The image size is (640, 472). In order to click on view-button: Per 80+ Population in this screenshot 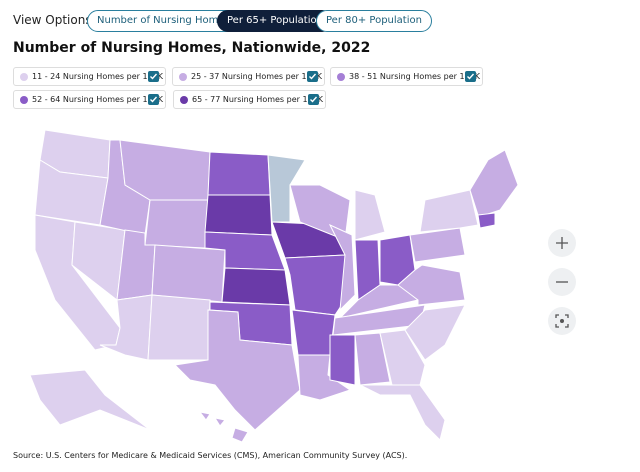, I will do `click(374, 21)`.